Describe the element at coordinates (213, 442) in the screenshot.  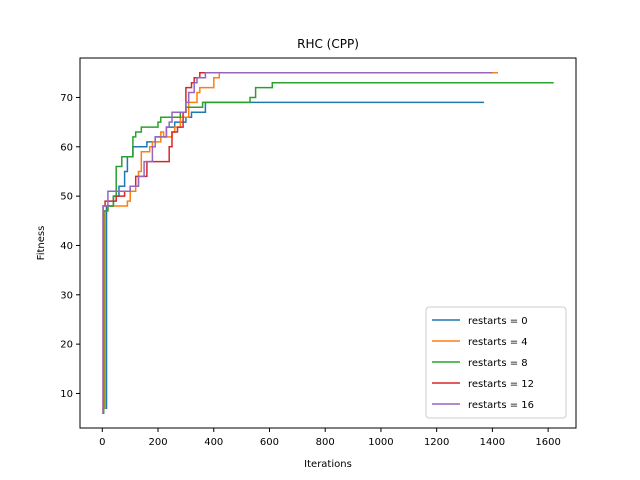
I see `x-tick-label: 400` at that location.